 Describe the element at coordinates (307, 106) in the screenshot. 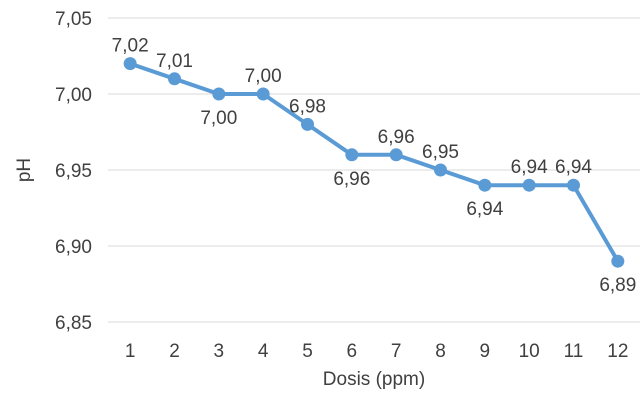

I see `data-label: 6,98` at that location.